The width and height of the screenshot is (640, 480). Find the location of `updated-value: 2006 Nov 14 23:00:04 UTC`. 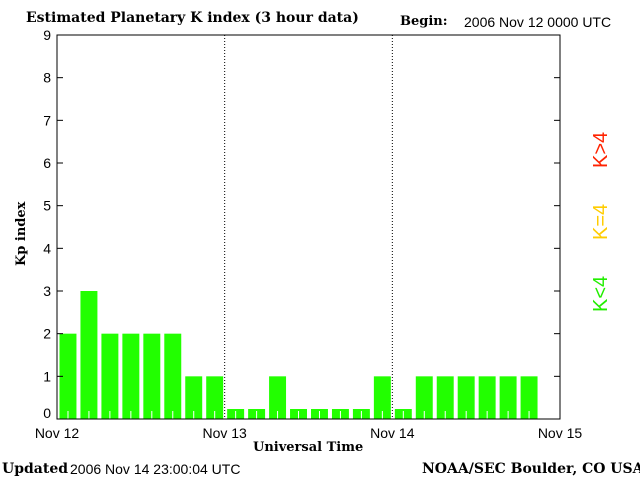

updated-value: 2006 Nov 14 23:00:04 UTC is located at coordinates (155, 469).